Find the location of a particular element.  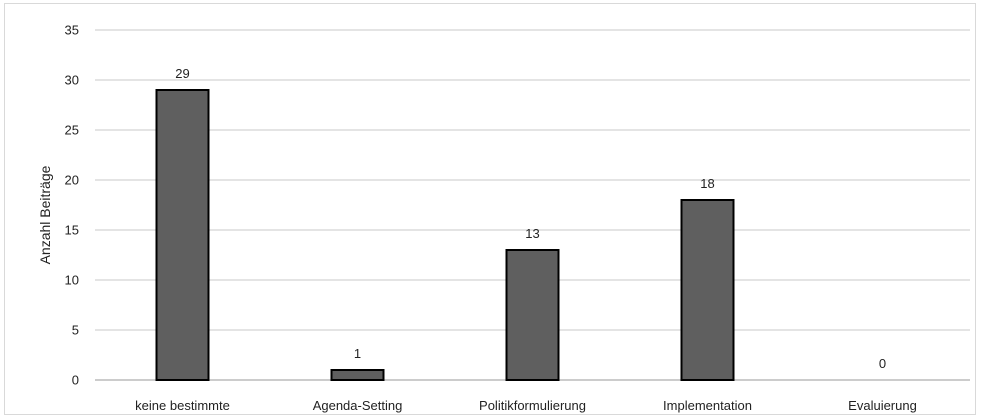

data-label: 29 is located at coordinates (182, 73).